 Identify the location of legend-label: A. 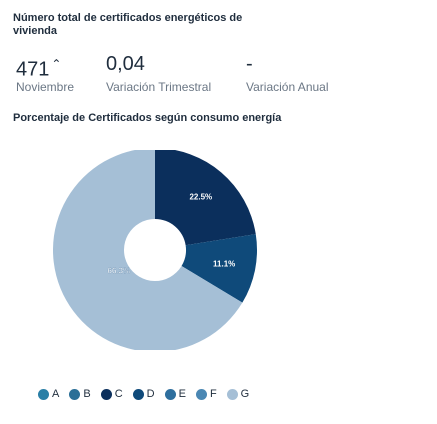
(56, 394).